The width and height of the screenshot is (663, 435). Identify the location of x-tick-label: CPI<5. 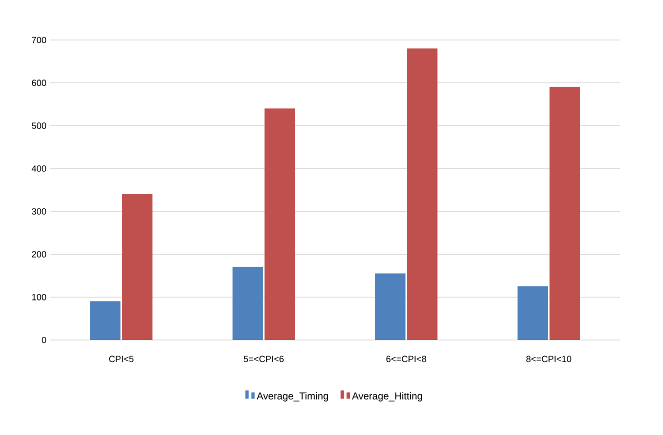
(121, 359).